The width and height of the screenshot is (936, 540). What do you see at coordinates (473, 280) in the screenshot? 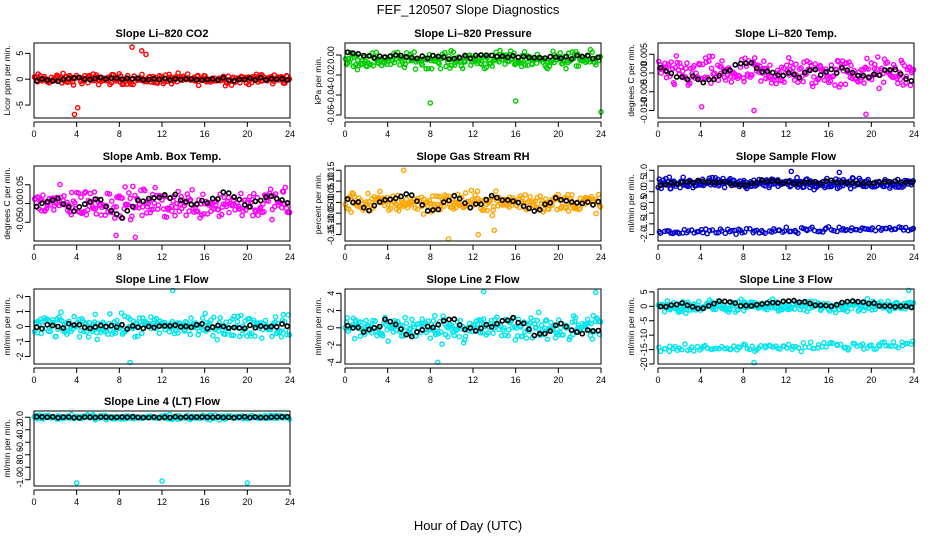
I see `panel-title: Slope Line 2 Flow` at bounding box center [473, 280].